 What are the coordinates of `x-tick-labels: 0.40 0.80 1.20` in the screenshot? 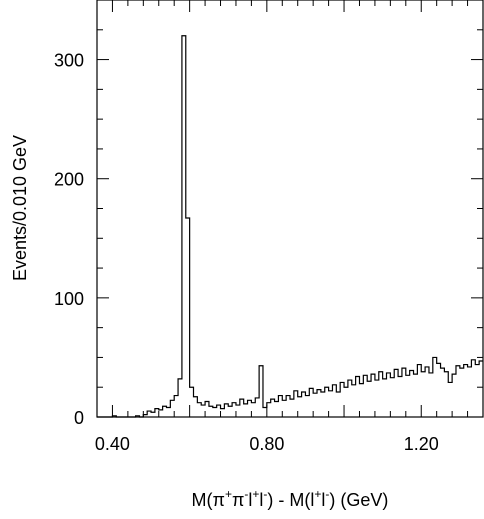 It's located at (267, 444).